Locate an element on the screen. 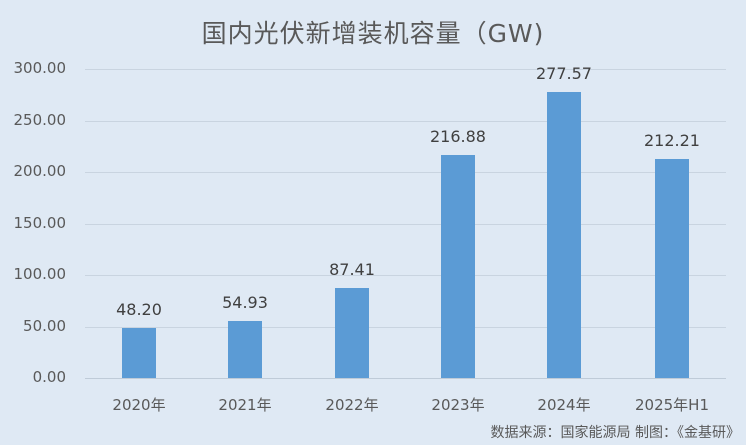 This screenshot has width=746, height=445. data-label: 87.41 is located at coordinates (352, 269).